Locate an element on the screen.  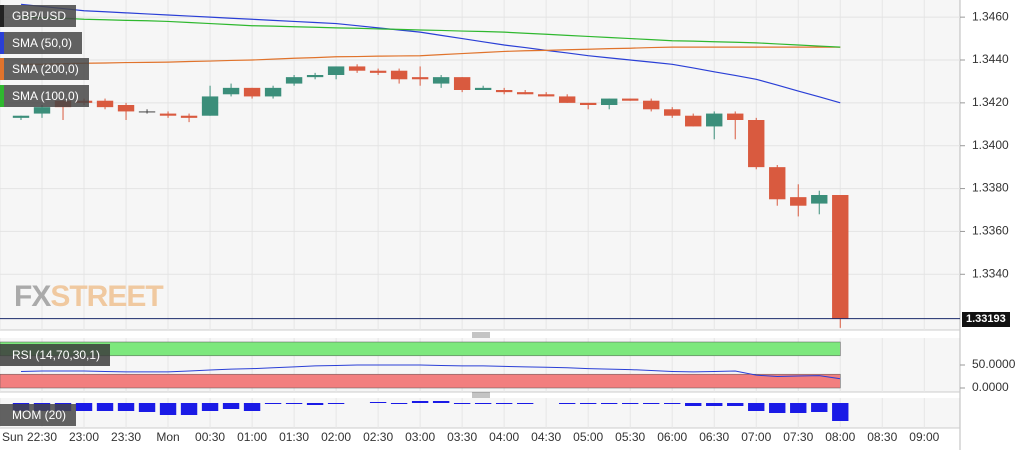
x-tick-label: 07:30 is located at coordinates (798, 437).